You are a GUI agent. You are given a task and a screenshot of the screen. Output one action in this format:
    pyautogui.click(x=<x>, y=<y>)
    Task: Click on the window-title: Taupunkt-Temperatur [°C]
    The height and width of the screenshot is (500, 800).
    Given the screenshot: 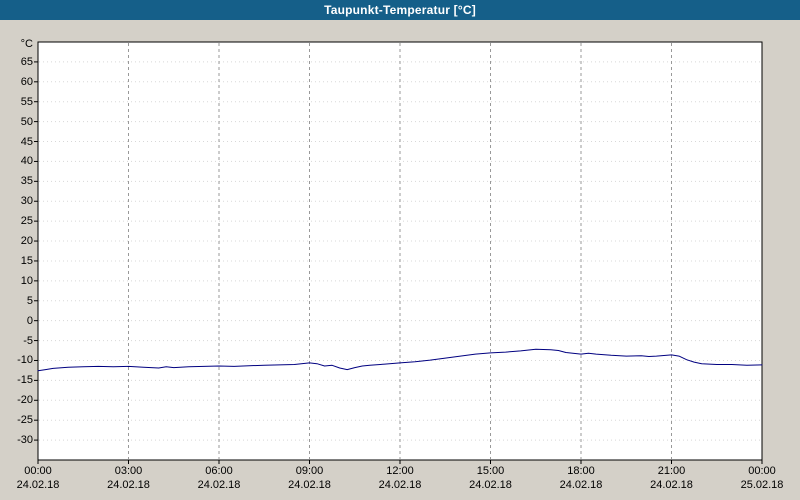 What is the action you would take?
    pyautogui.click(x=400, y=10)
    